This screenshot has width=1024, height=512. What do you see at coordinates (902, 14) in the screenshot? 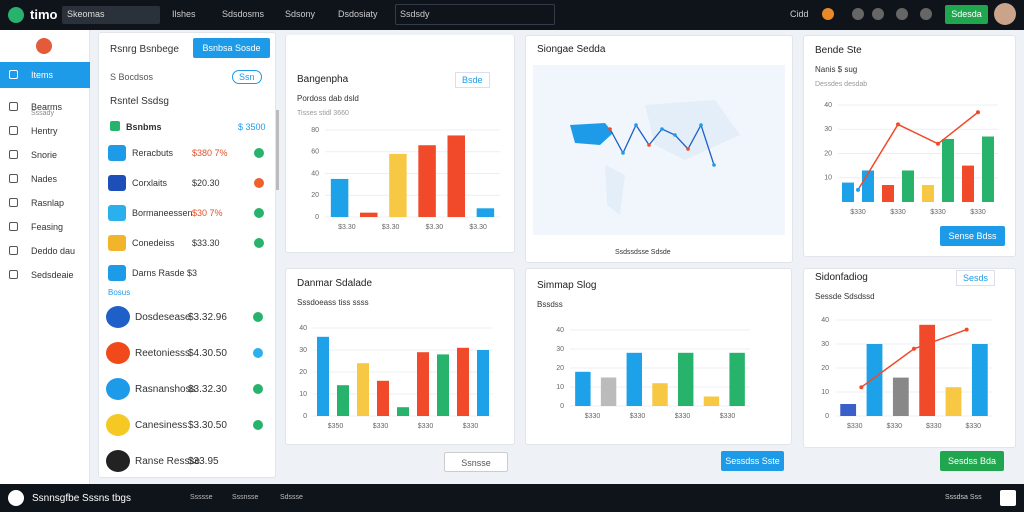
I see `icon` at bounding box center [902, 14].